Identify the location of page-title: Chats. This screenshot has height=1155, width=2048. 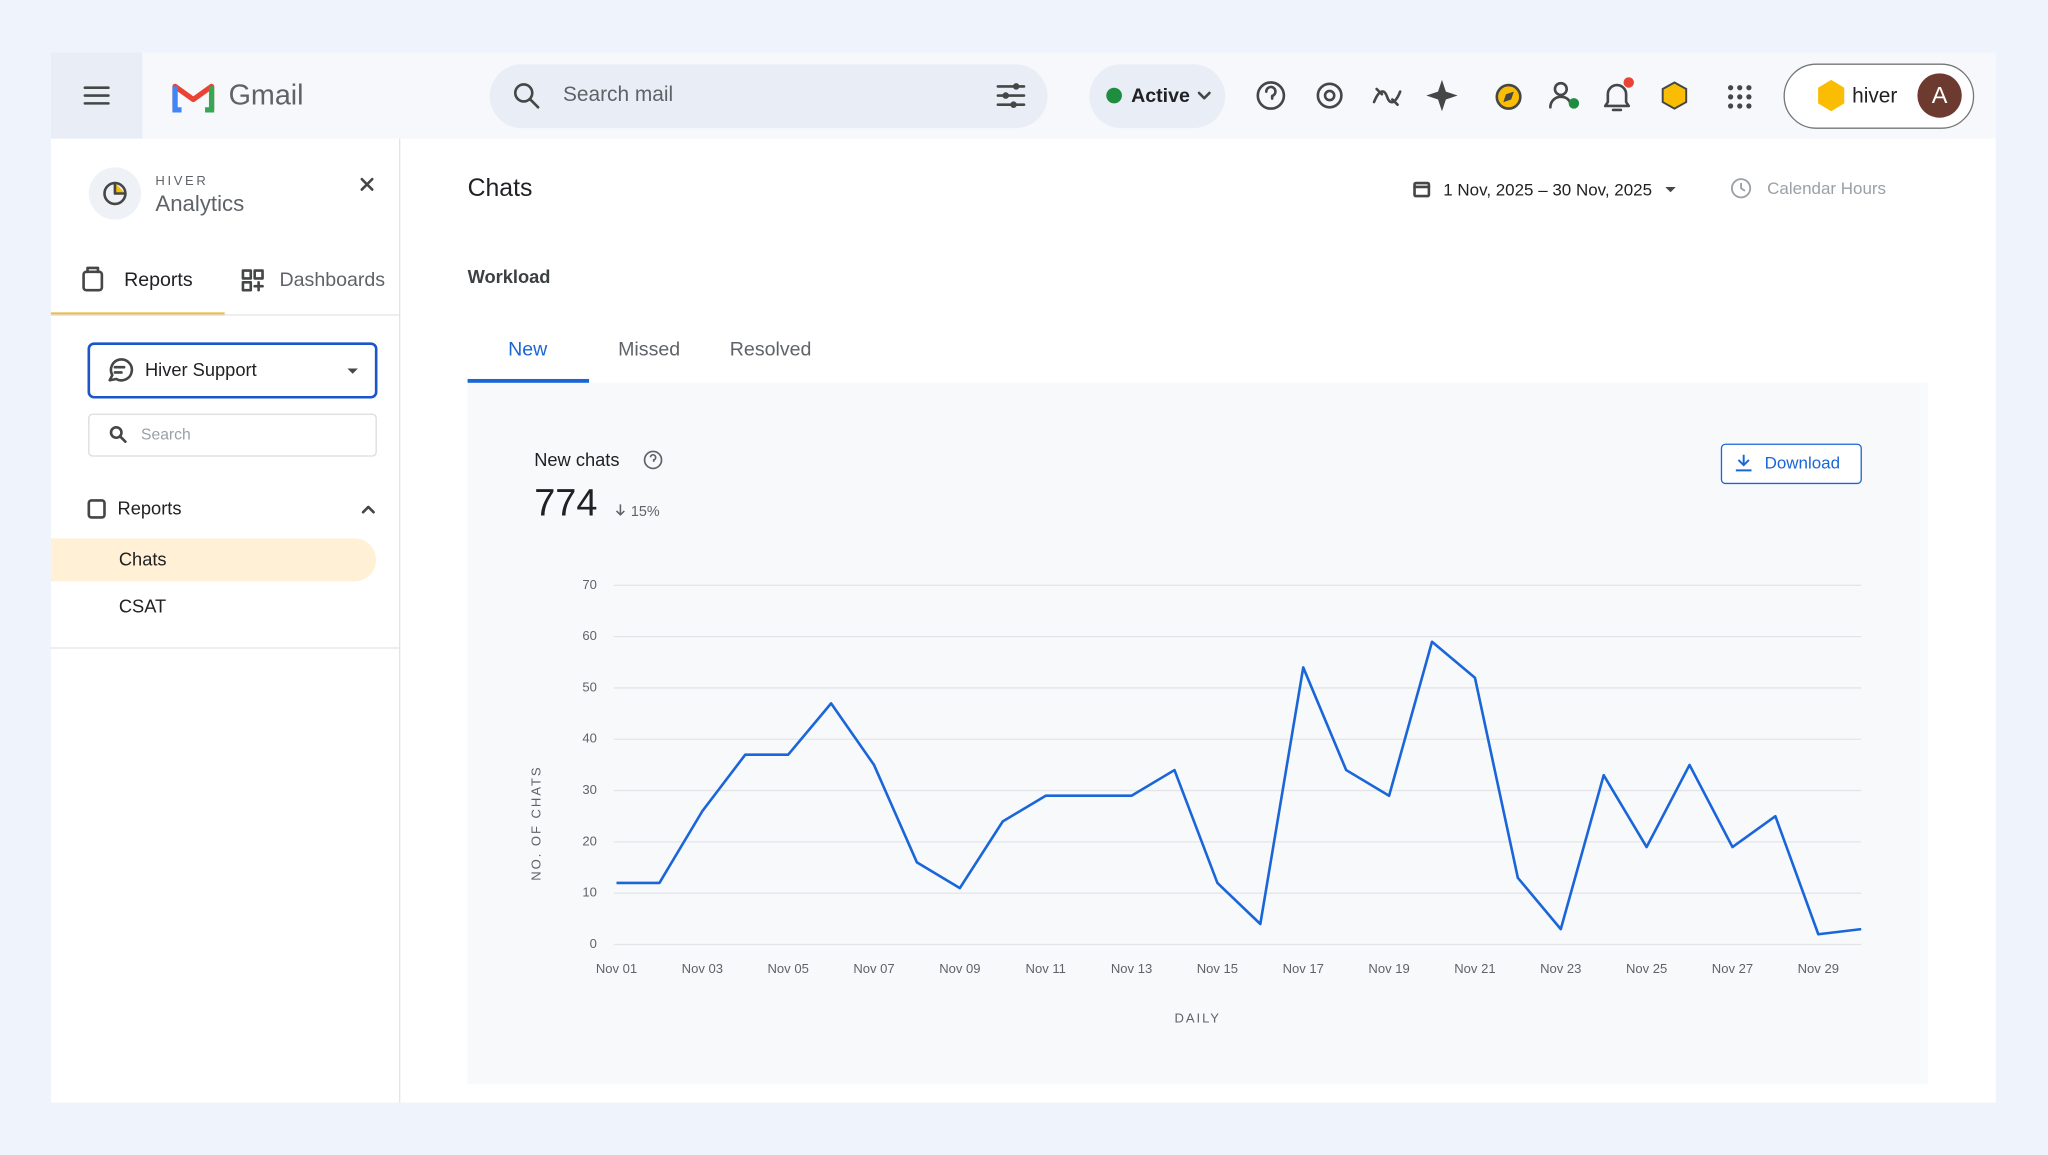
(500, 188).